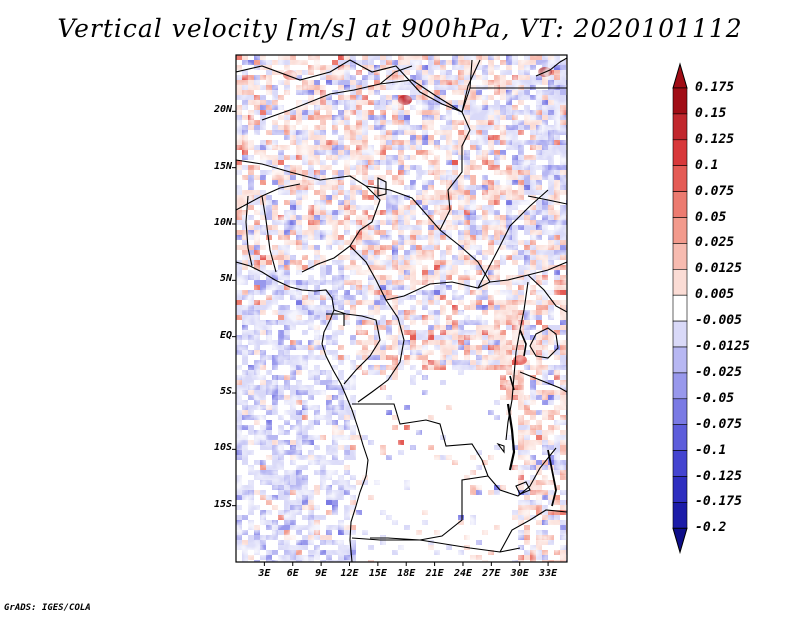 Image resolution: width=800 pixels, height=618 pixels. Describe the element at coordinates (707, 165) in the screenshot. I see `colorbar-label: 0.1` at that location.